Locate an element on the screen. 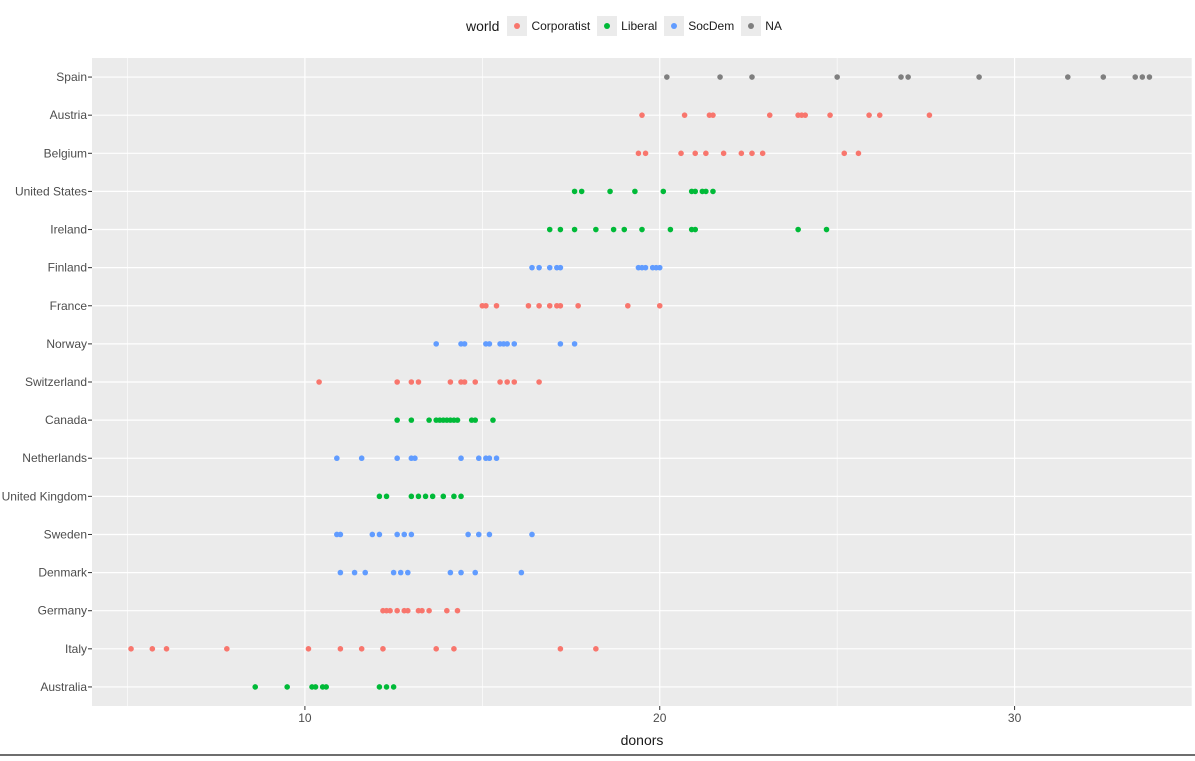 Image resolution: width=1195 pixels, height=761 pixels. legend-label-corporatist: Corporatist is located at coordinates (561, 26).